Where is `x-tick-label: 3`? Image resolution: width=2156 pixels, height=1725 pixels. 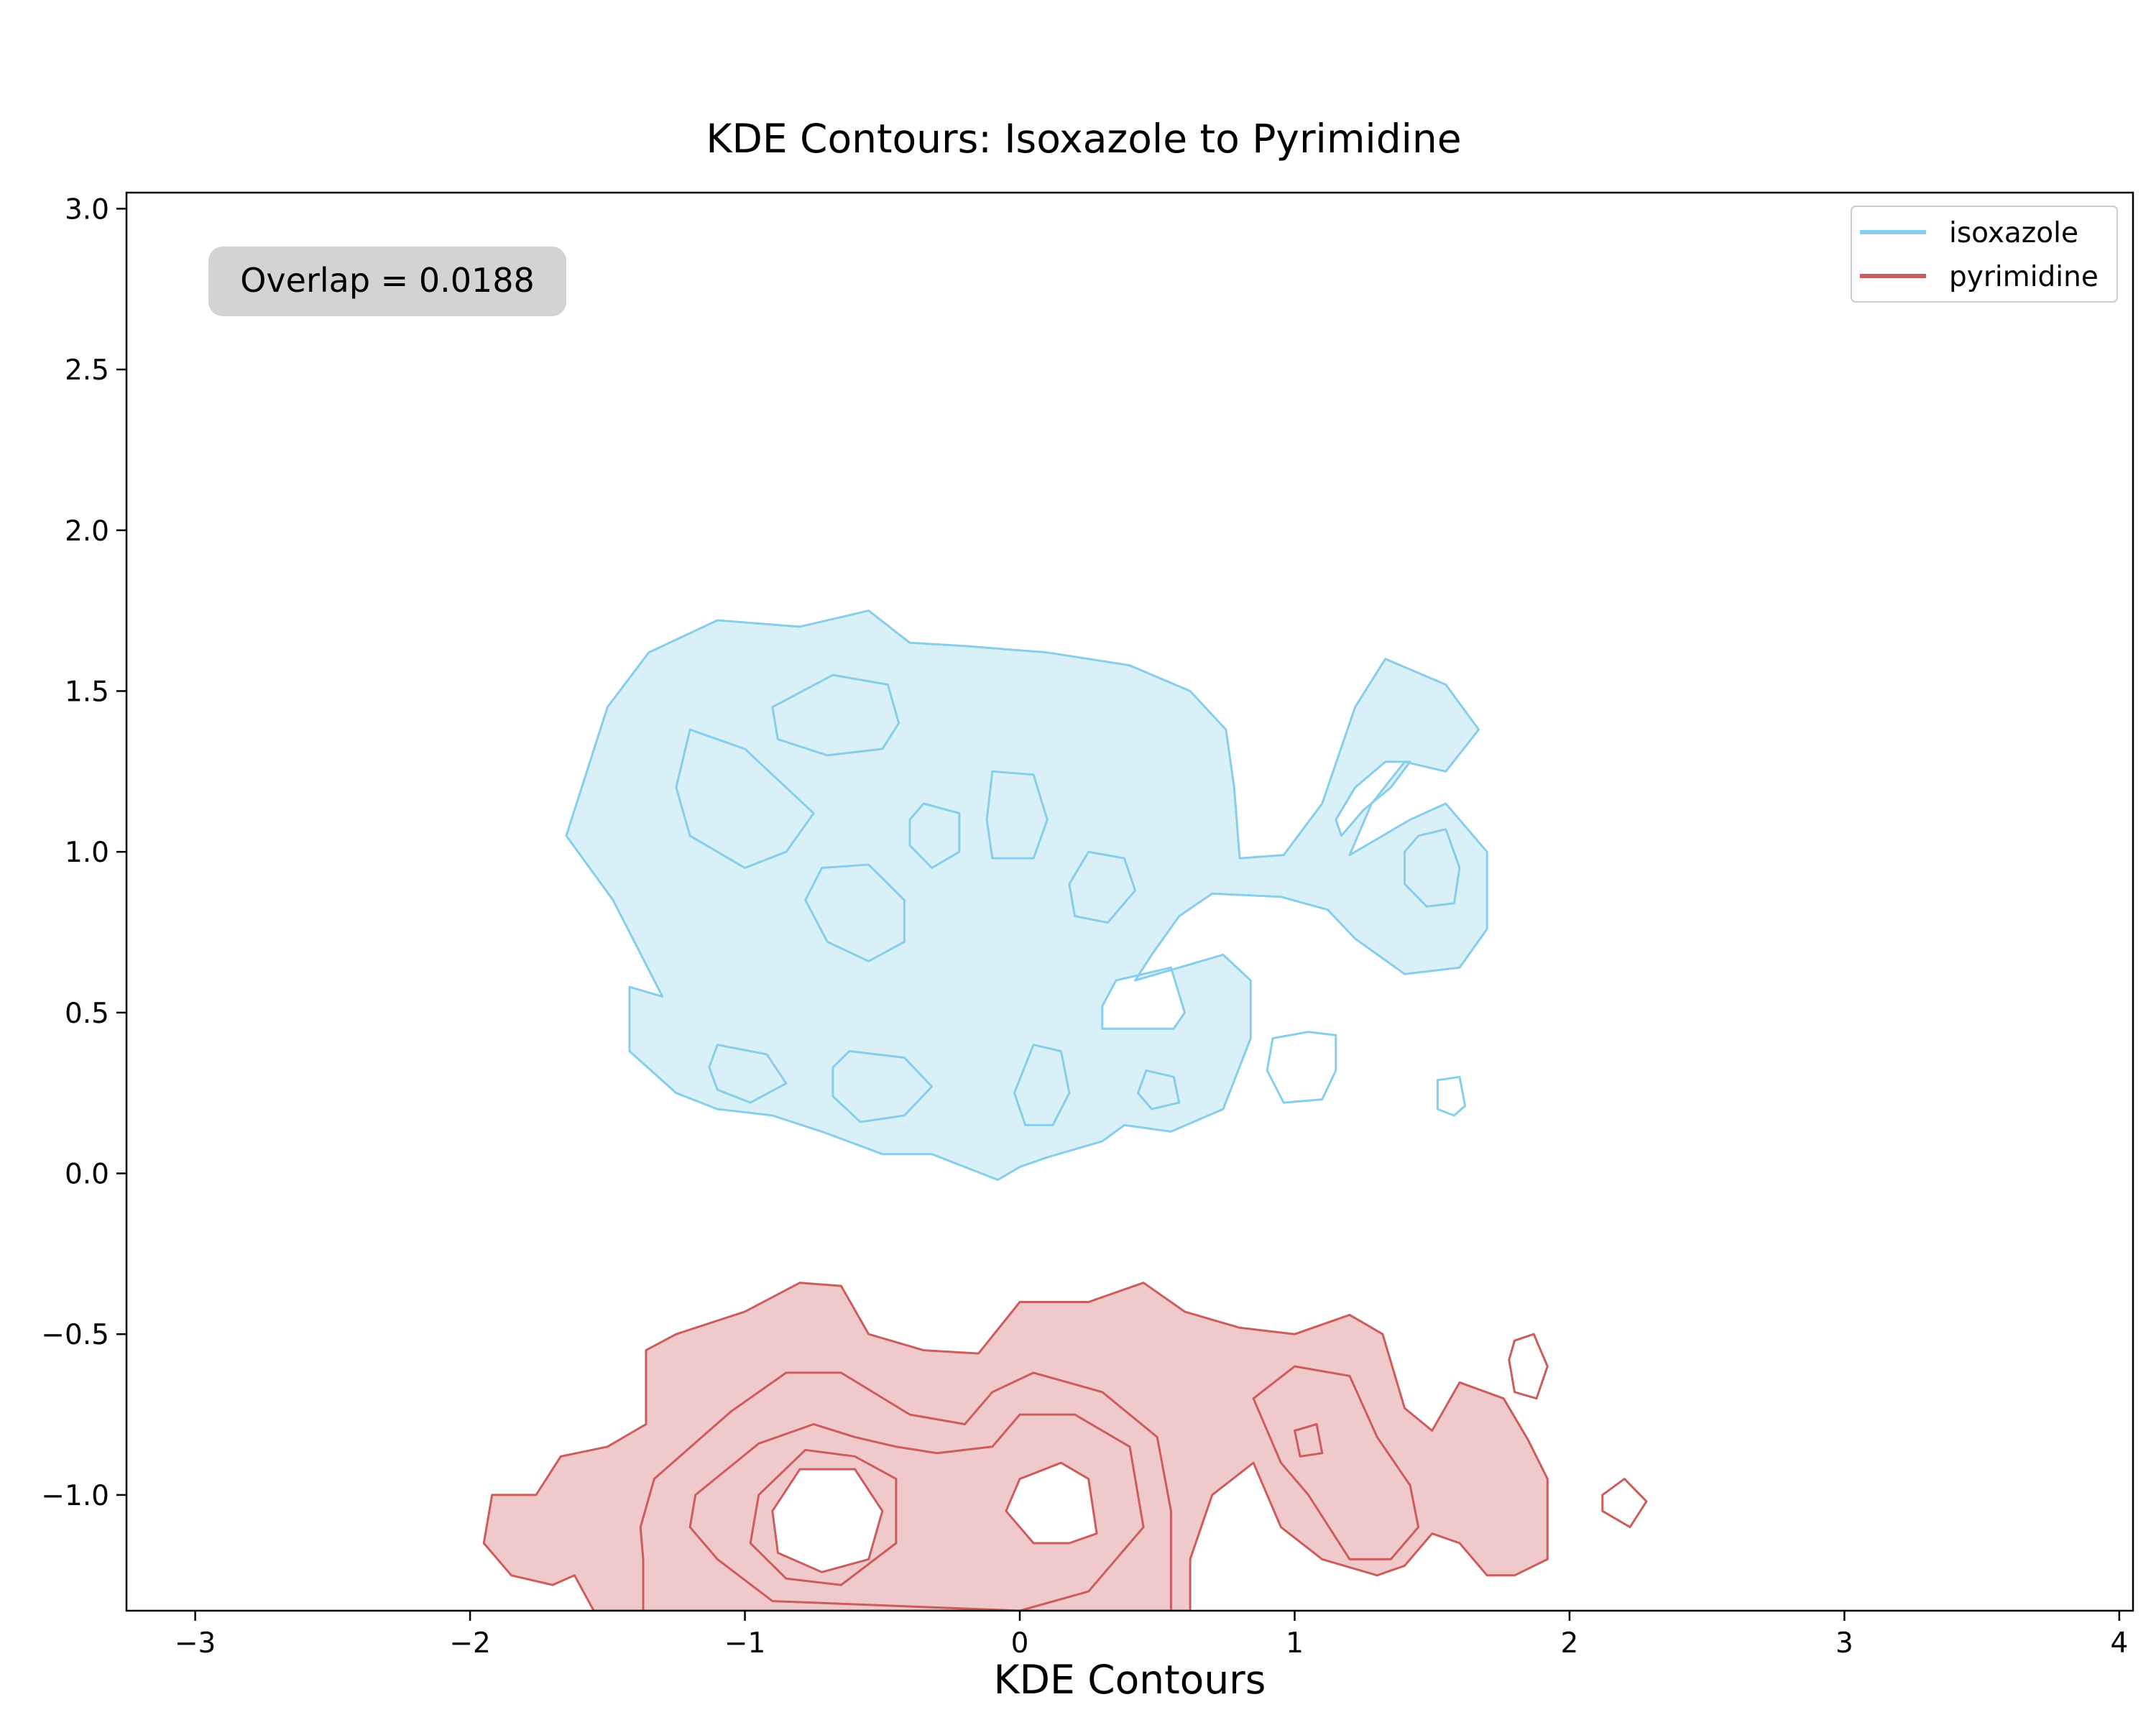 x-tick-label: 3 is located at coordinates (1844, 1643).